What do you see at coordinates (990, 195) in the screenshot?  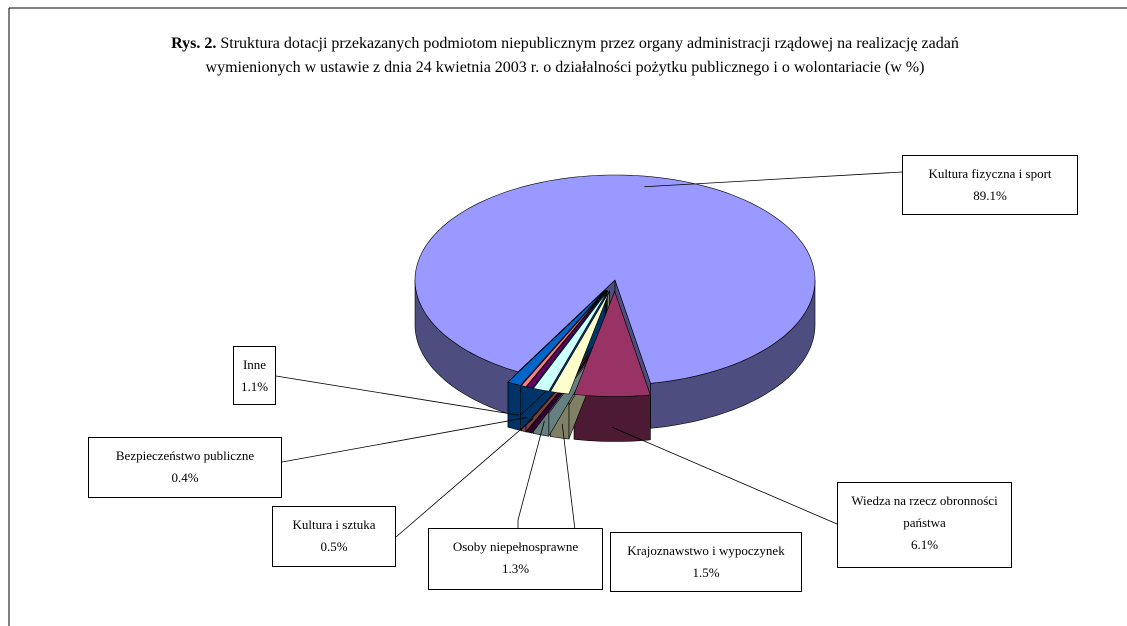 I see `value-label: 89.1%` at bounding box center [990, 195].